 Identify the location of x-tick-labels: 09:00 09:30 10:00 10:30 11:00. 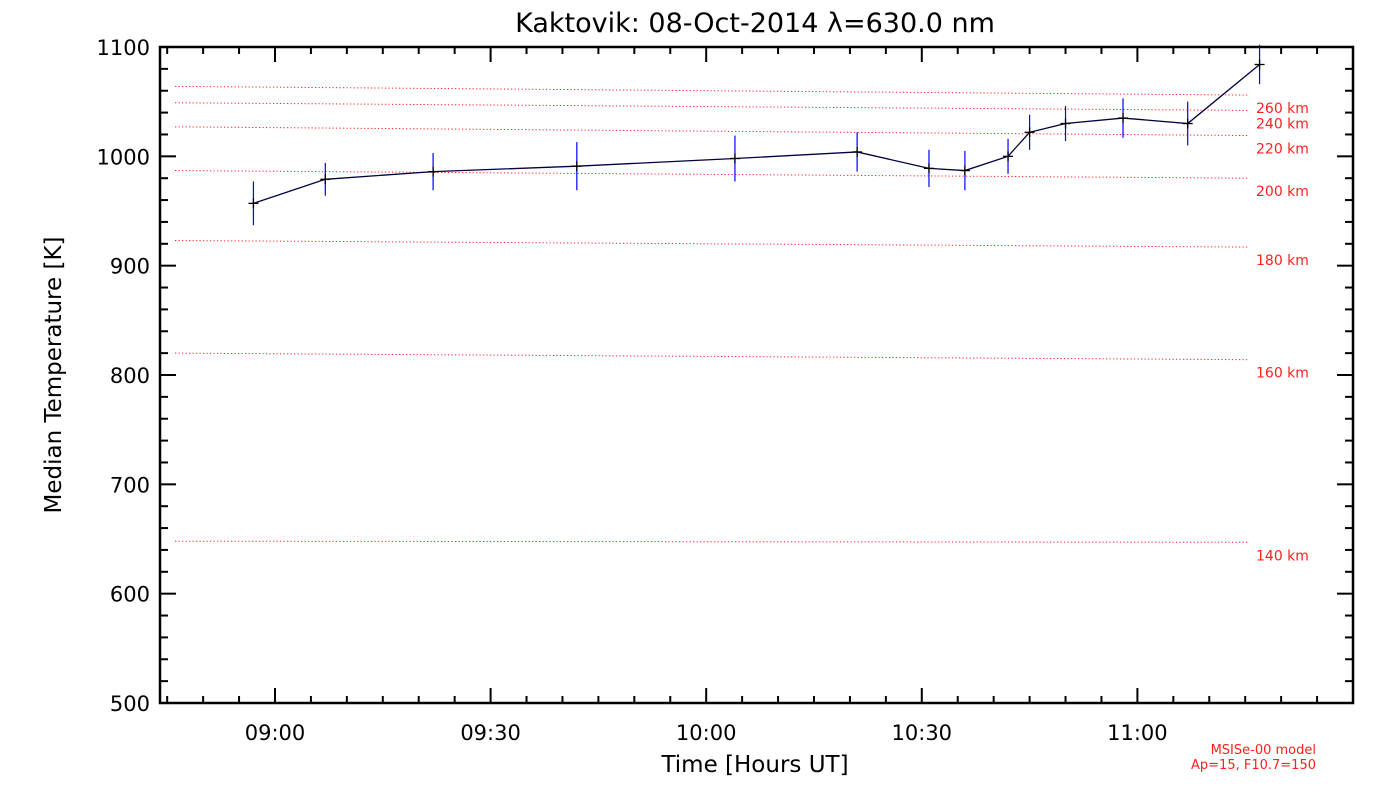
(706, 733).